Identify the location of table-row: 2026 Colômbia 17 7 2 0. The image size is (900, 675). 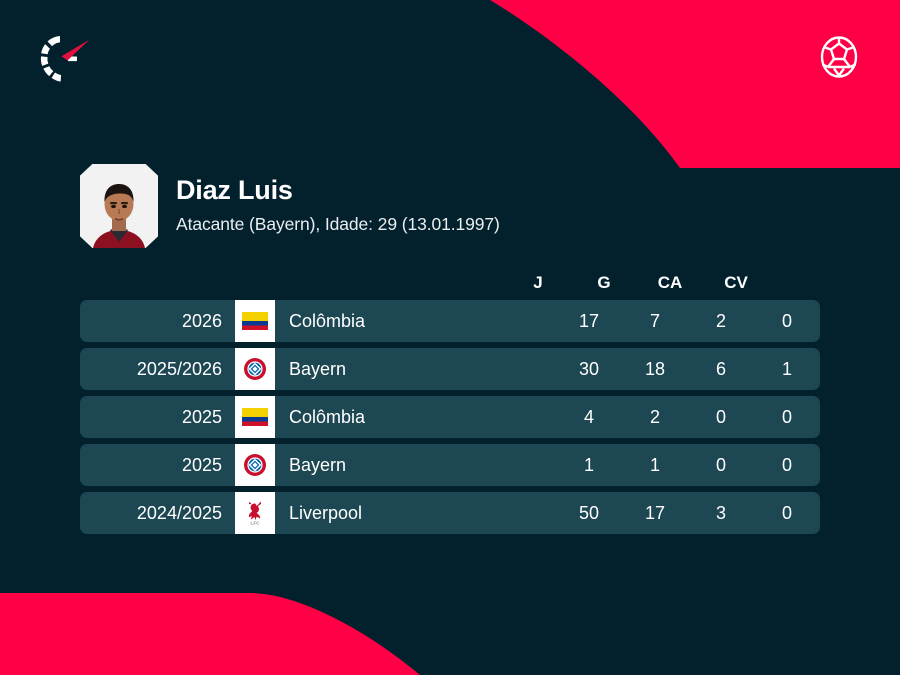
(450, 321).